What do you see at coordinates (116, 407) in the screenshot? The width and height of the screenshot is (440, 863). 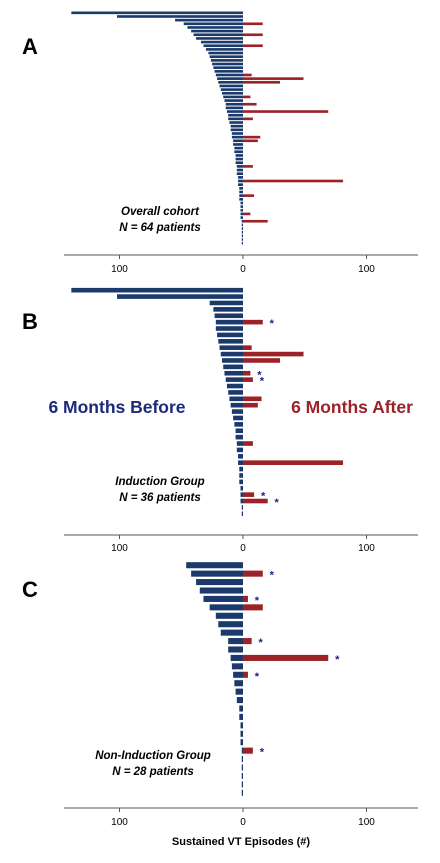 I see `before-label: 6 Months Before` at bounding box center [116, 407].